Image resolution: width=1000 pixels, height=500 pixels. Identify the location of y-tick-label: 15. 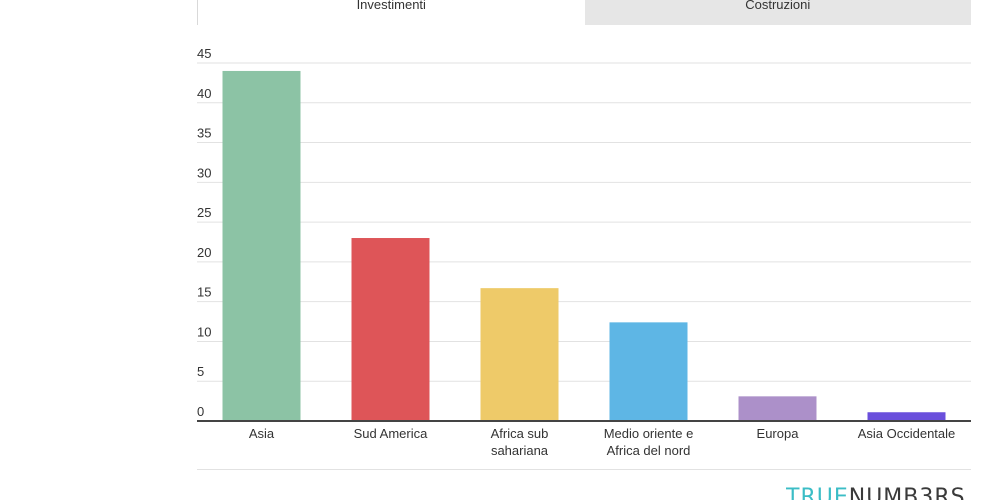
(204, 292).